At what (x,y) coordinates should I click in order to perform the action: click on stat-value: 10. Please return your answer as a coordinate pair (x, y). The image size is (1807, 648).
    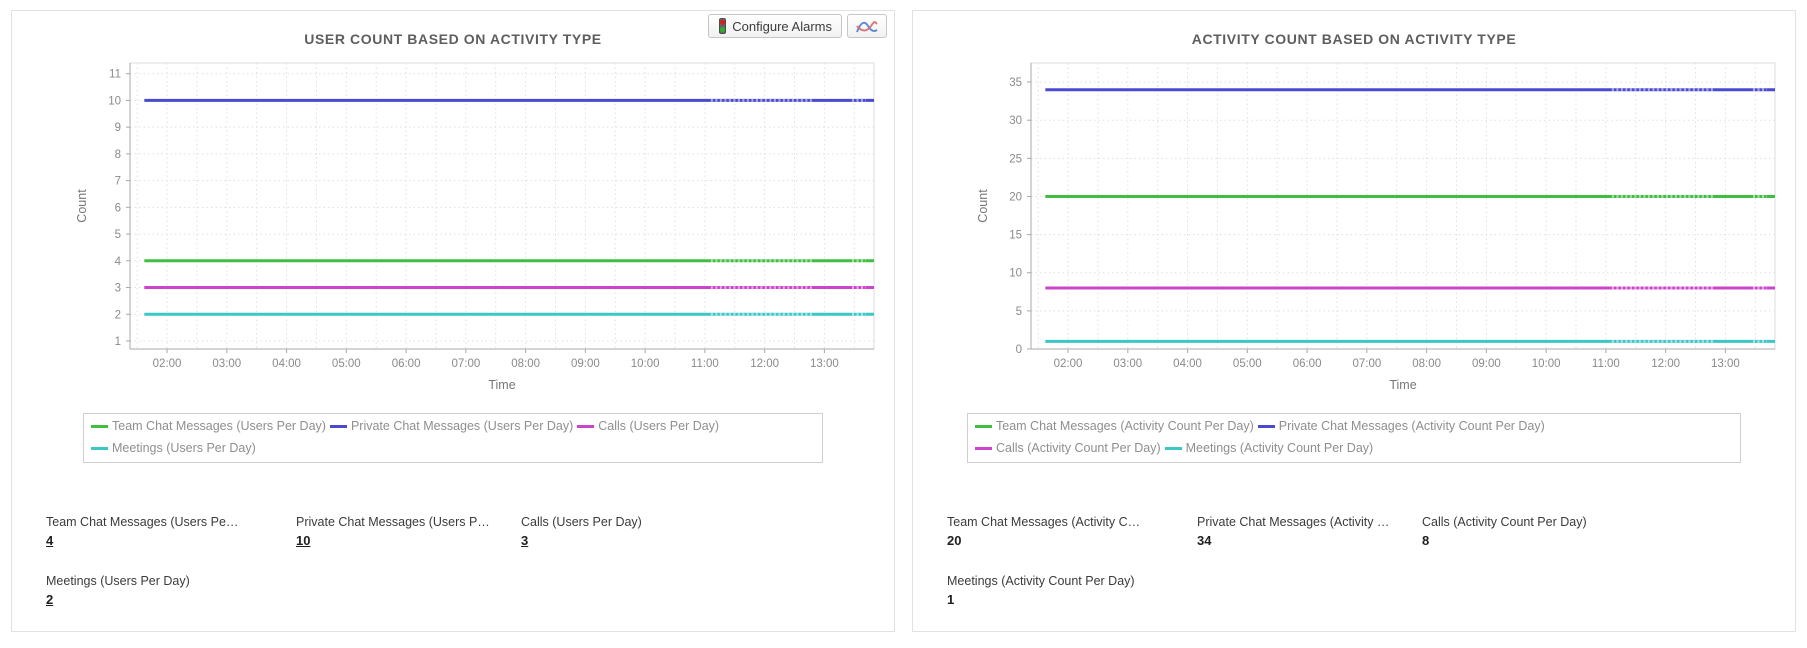
    Looking at the image, I should click on (303, 540).